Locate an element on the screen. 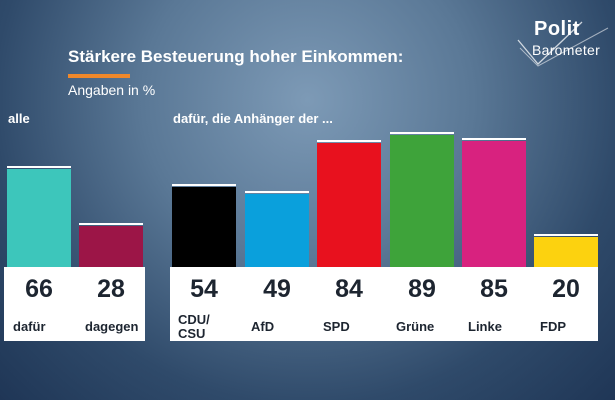 The height and width of the screenshot is (400, 615). category-label-1-1: AfD is located at coordinates (263, 326).